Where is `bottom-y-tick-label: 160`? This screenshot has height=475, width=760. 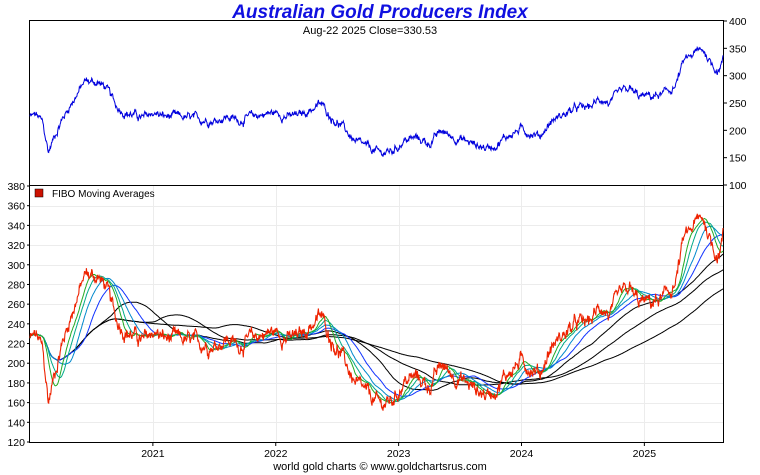 bottom-y-tick-label: 160 is located at coordinates (16, 404).